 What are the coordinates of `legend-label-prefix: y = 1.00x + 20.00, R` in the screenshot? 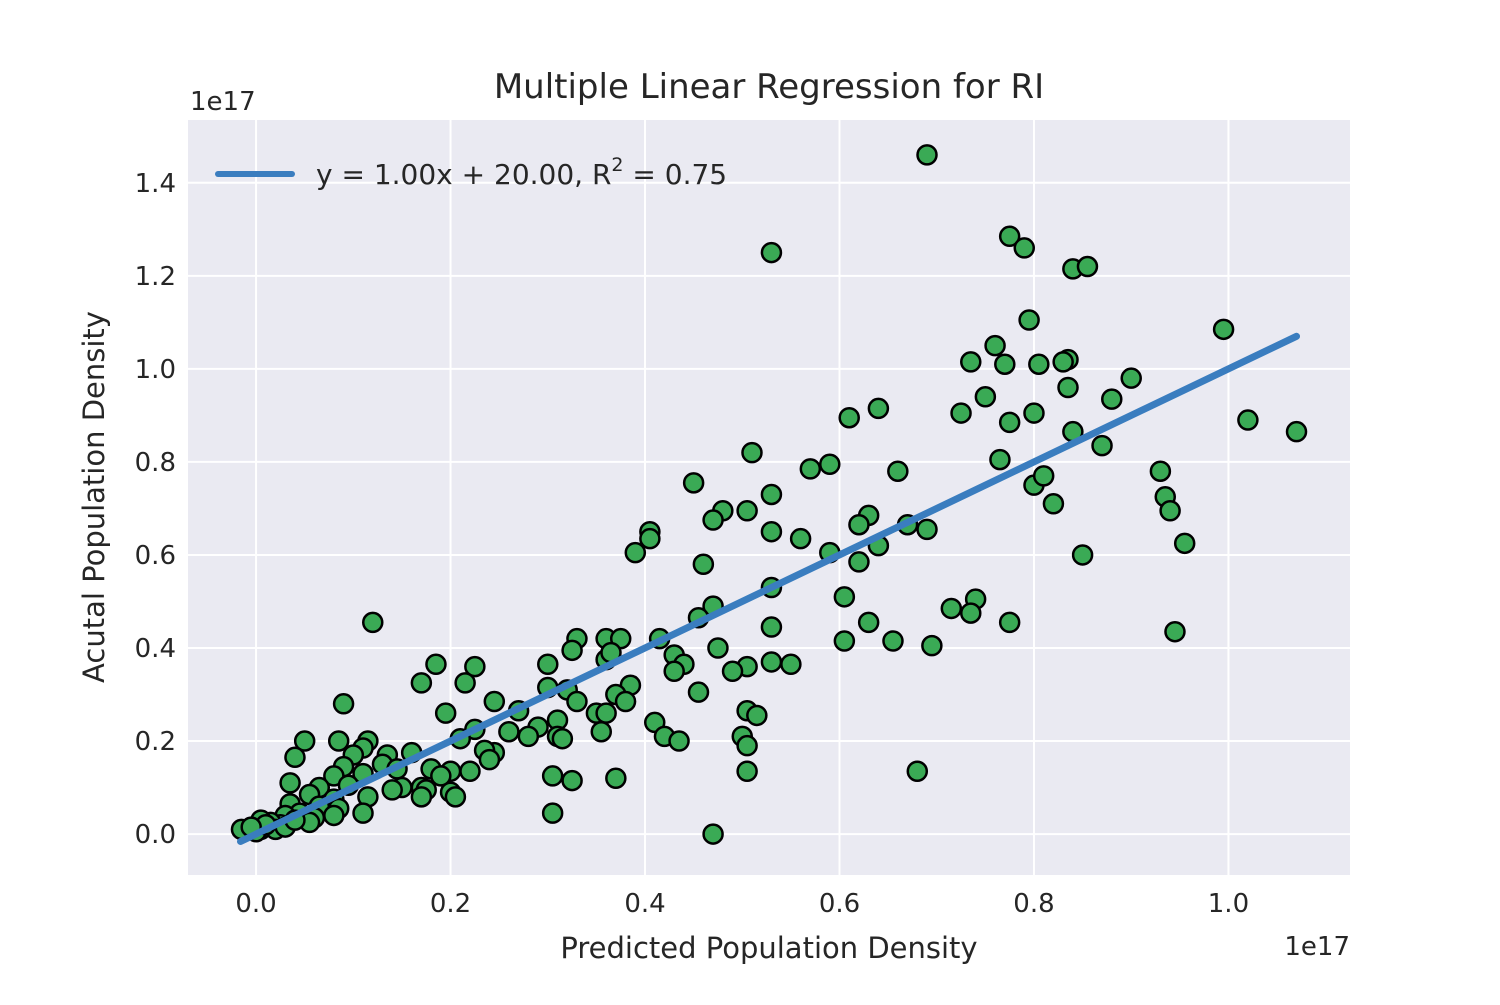 It's located at (463, 174).